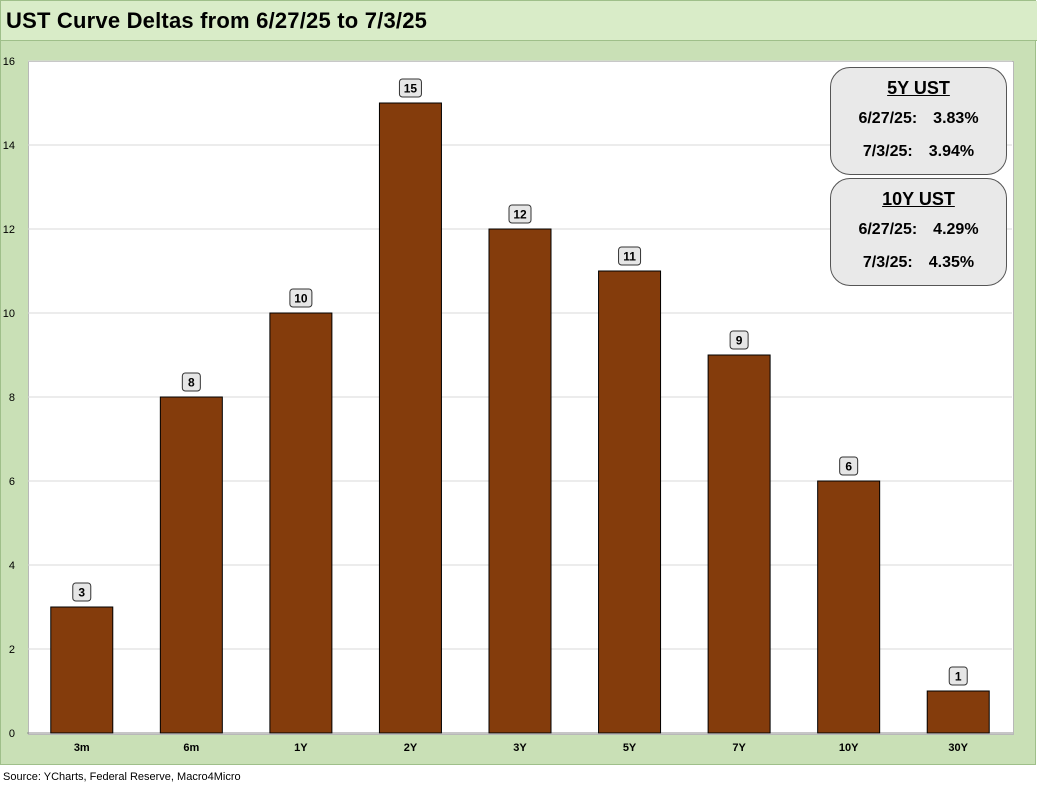  I want to click on y-tick-label: 14, so click(9, 146).